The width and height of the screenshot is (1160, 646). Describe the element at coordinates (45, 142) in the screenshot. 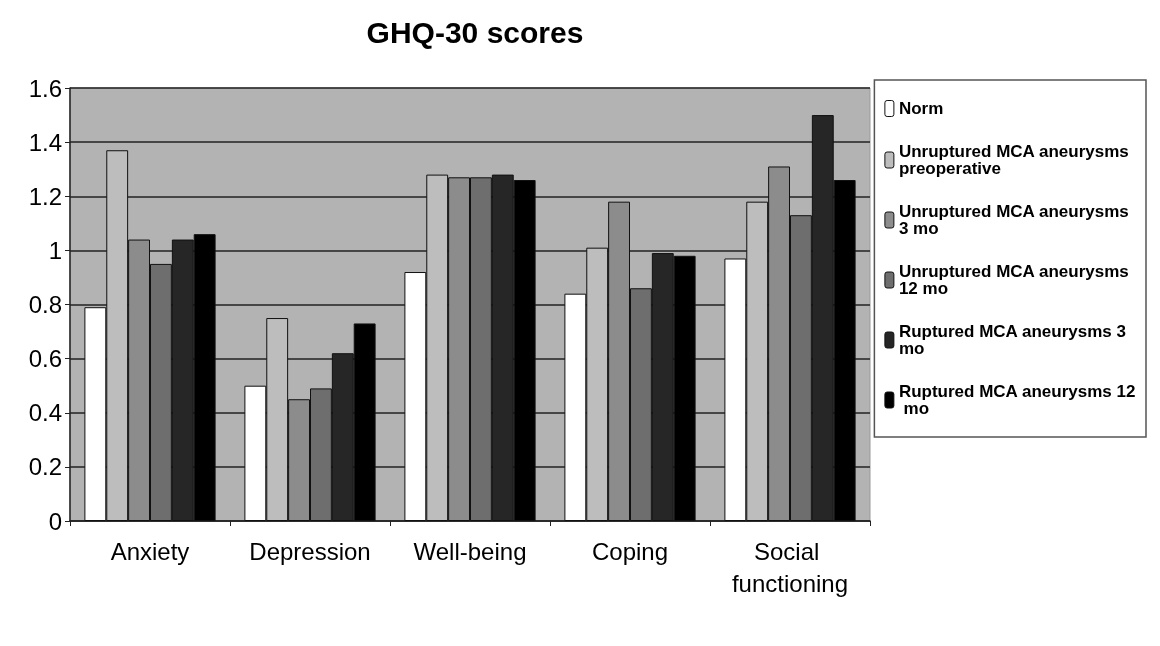

I see `y-tick-label: 1.4` at that location.